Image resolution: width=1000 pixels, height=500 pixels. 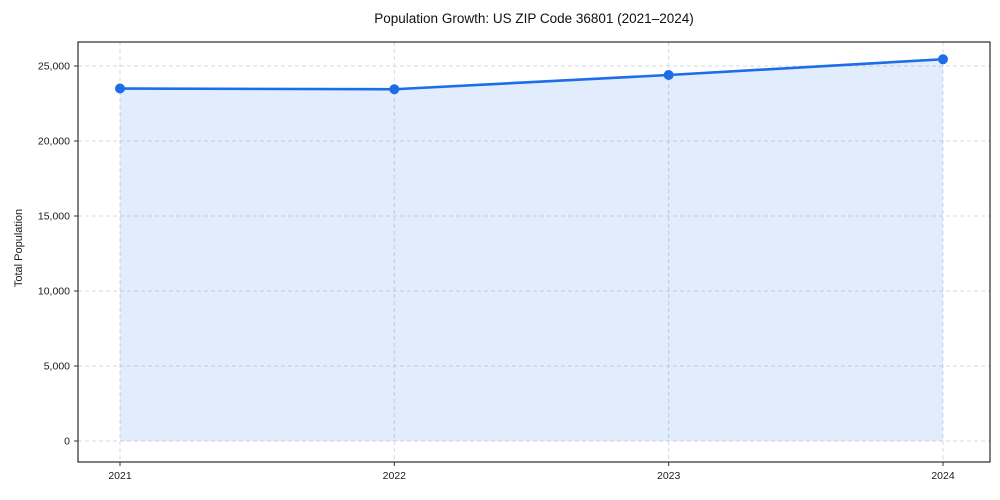 What do you see at coordinates (67, 442) in the screenshot?
I see `y-tick-label: 0` at bounding box center [67, 442].